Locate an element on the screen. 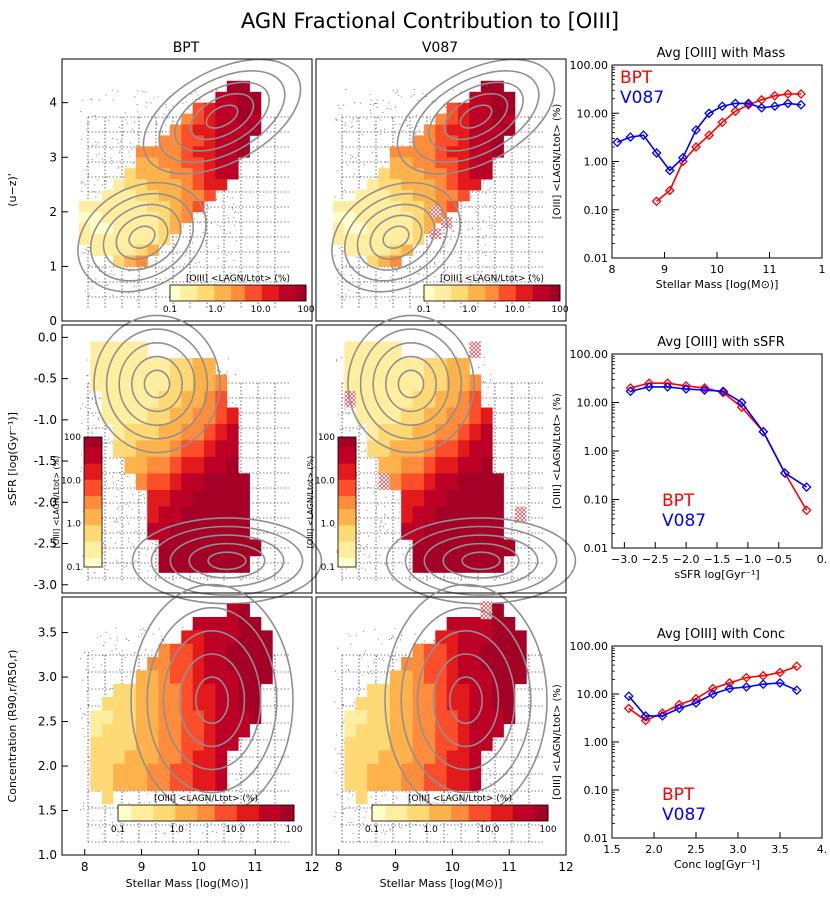  y-tick-label: 100.00 is located at coordinates (589, 646).